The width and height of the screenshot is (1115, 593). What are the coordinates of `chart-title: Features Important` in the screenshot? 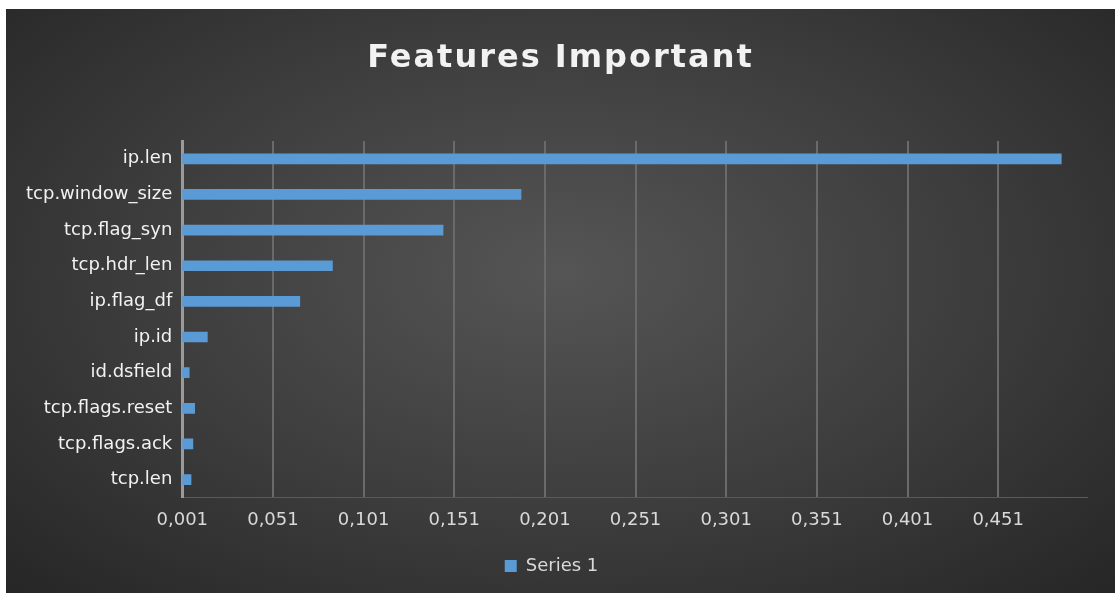 It's located at (560, 56).